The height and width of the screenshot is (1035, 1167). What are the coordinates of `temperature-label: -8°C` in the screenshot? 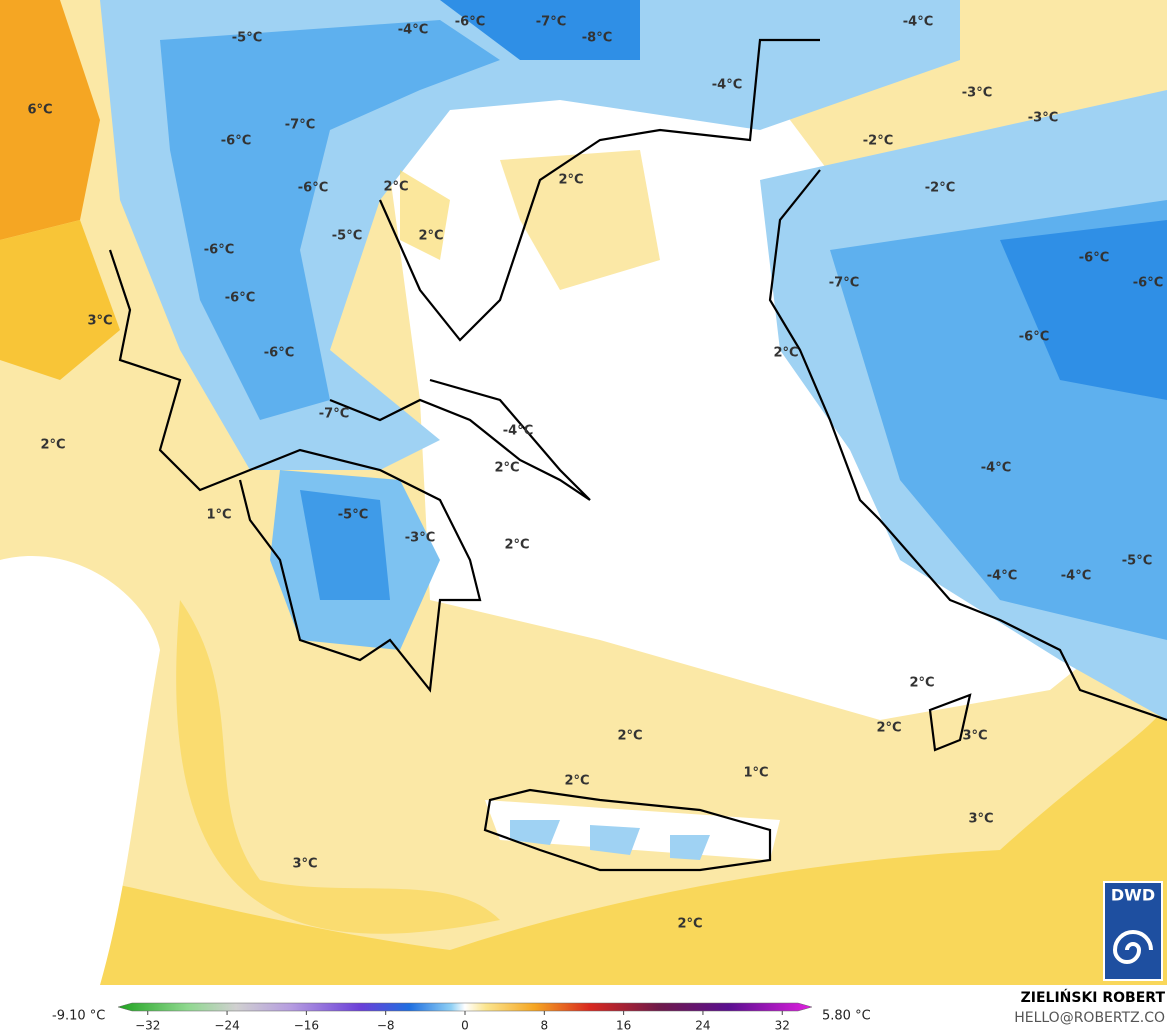 It's located at (597, 38).